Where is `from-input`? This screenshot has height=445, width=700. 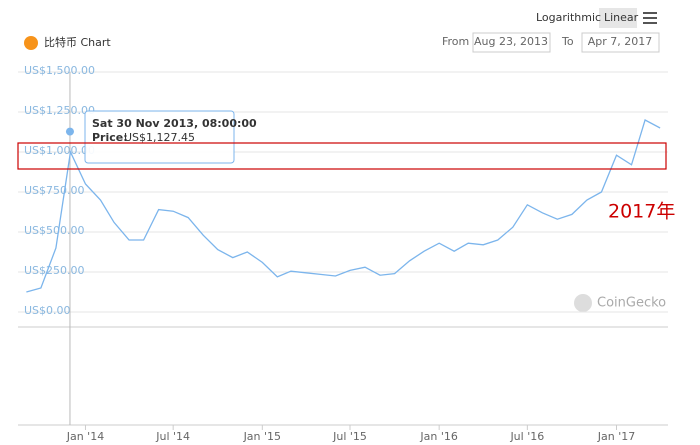
from-input is located at coordinates (511, 42).